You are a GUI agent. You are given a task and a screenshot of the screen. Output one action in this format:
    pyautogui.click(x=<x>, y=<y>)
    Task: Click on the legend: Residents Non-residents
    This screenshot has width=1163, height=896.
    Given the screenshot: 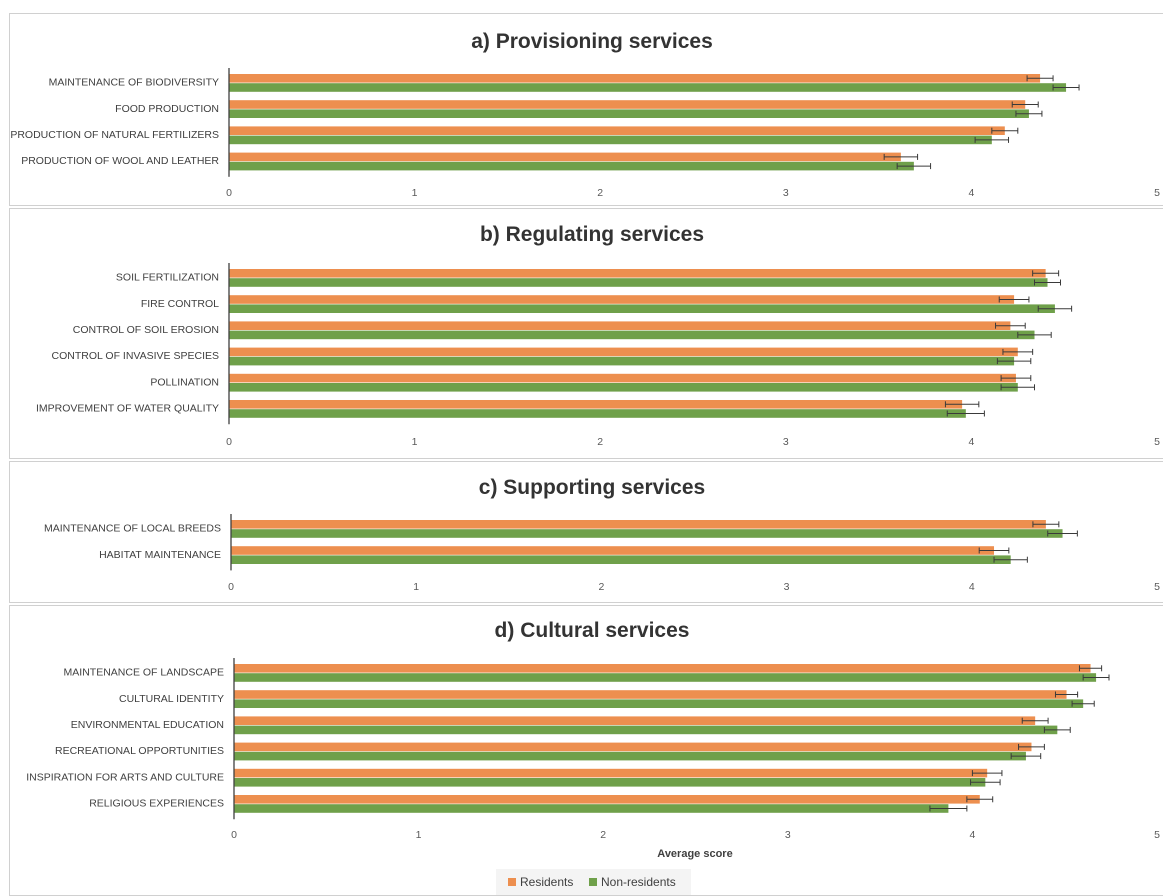 What is the action you would take?
    pyautogui.click(x=593, y=882)
    